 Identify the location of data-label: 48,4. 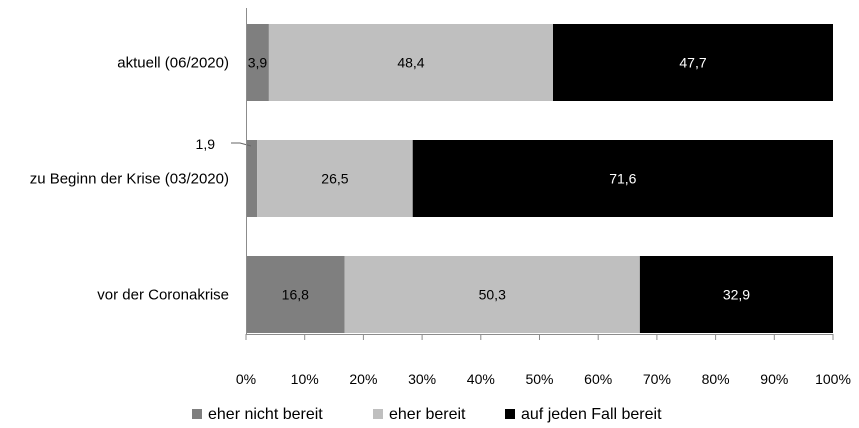
(410, 63).